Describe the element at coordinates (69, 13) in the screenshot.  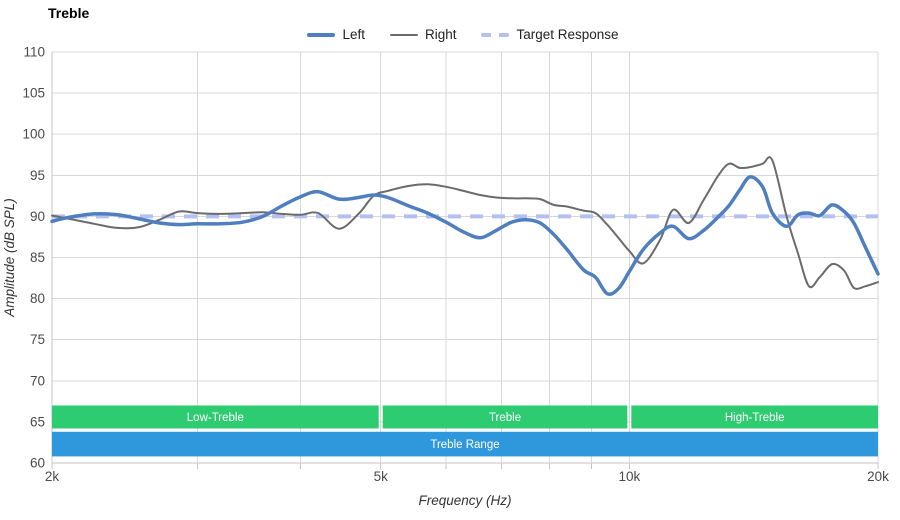
I see `chart-title: Treble` at that location.